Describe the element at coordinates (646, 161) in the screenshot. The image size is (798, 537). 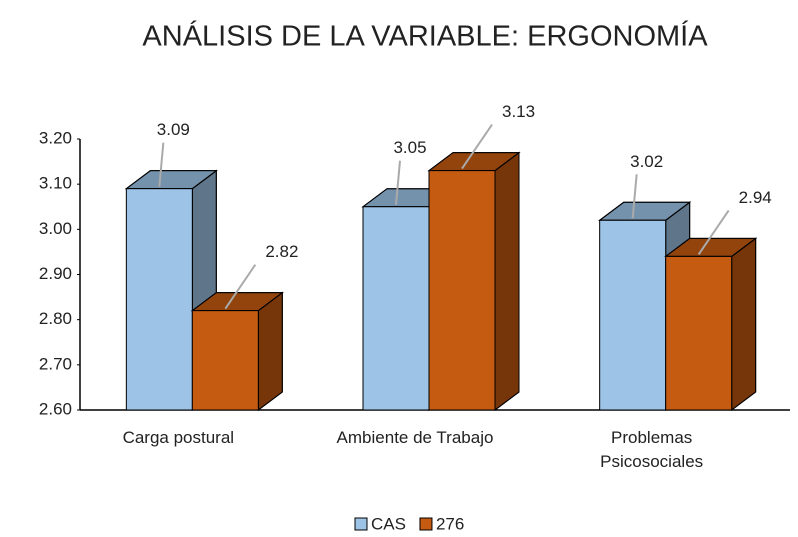
I see `data-label: 3.02` at that location.